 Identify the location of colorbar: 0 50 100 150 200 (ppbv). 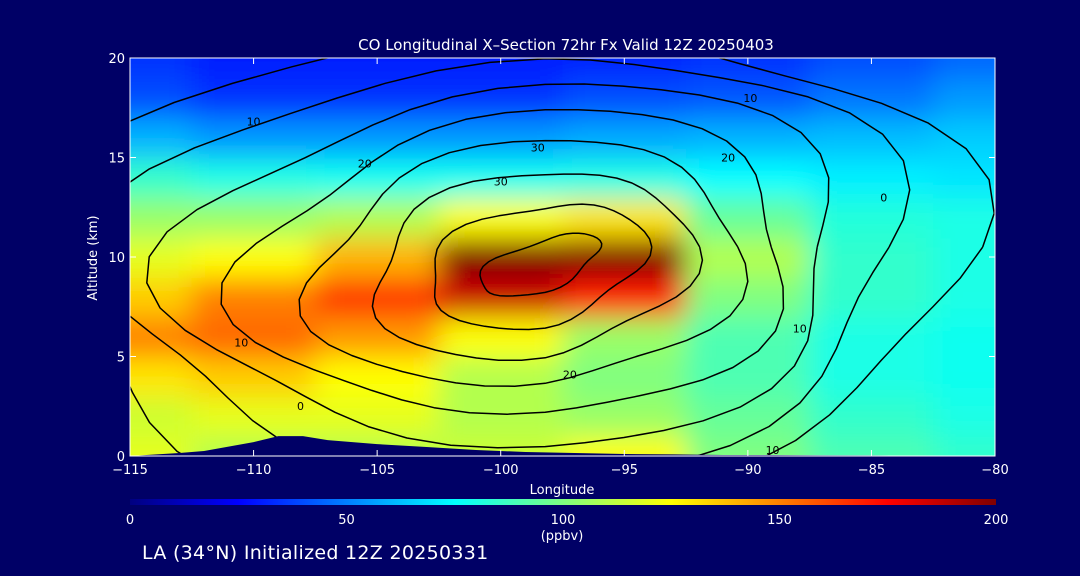
(567, 521).